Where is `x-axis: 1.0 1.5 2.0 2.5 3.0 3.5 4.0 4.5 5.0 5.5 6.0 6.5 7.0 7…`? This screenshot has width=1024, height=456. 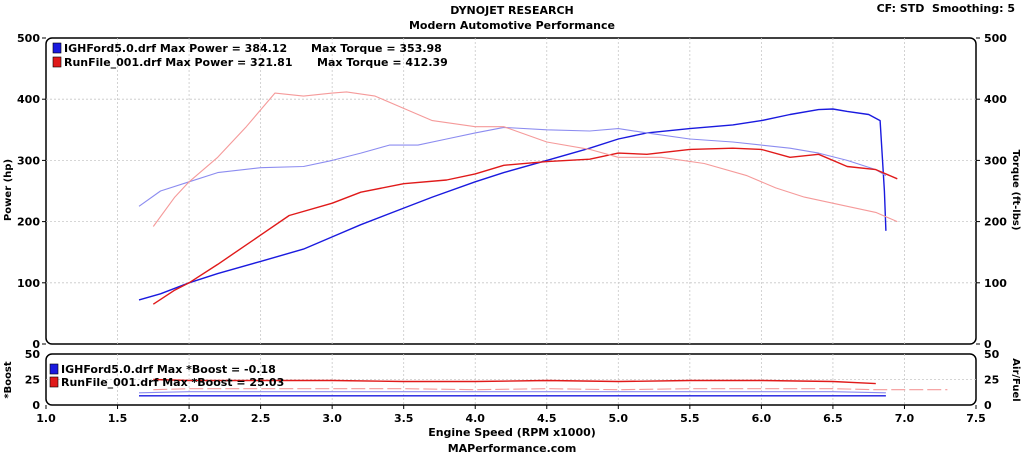 x-axis: 1.0 1.5 2.0 2.5 3.0 3.5 4.0 4.5 5.0 5.5 6.0 6.5 7.0 7… is located at coordinates (511, 415).